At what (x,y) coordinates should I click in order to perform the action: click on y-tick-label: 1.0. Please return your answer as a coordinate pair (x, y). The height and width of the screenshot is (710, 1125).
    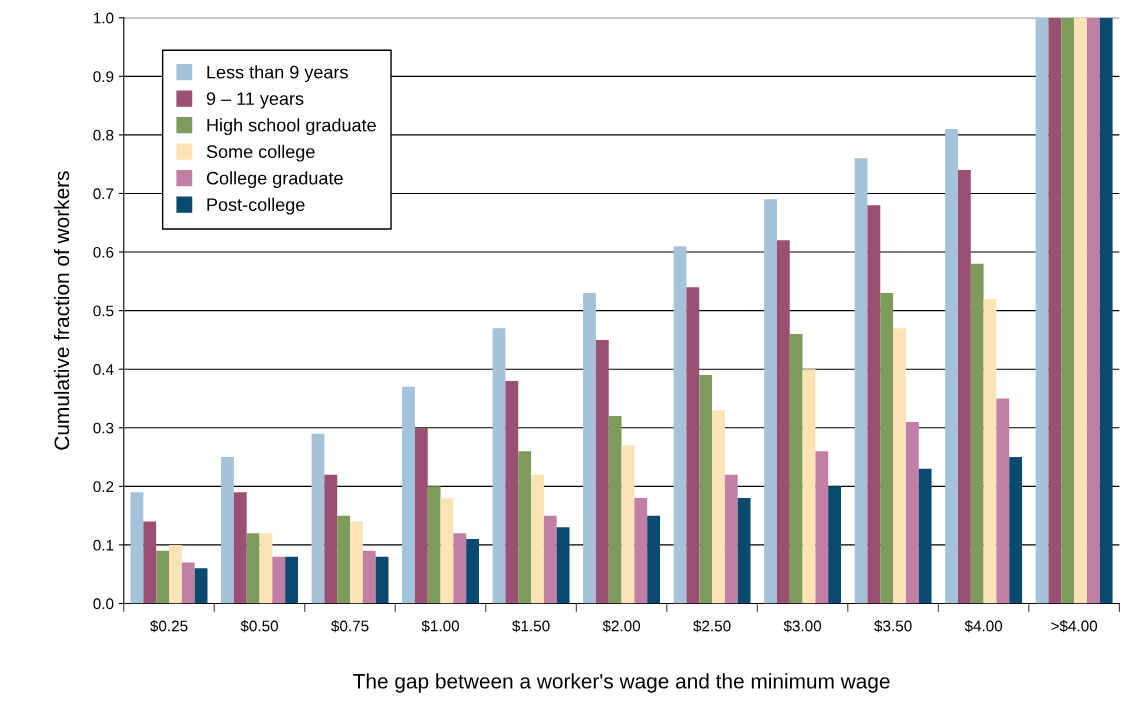
    Looking at the image, I should click on (103, 18).